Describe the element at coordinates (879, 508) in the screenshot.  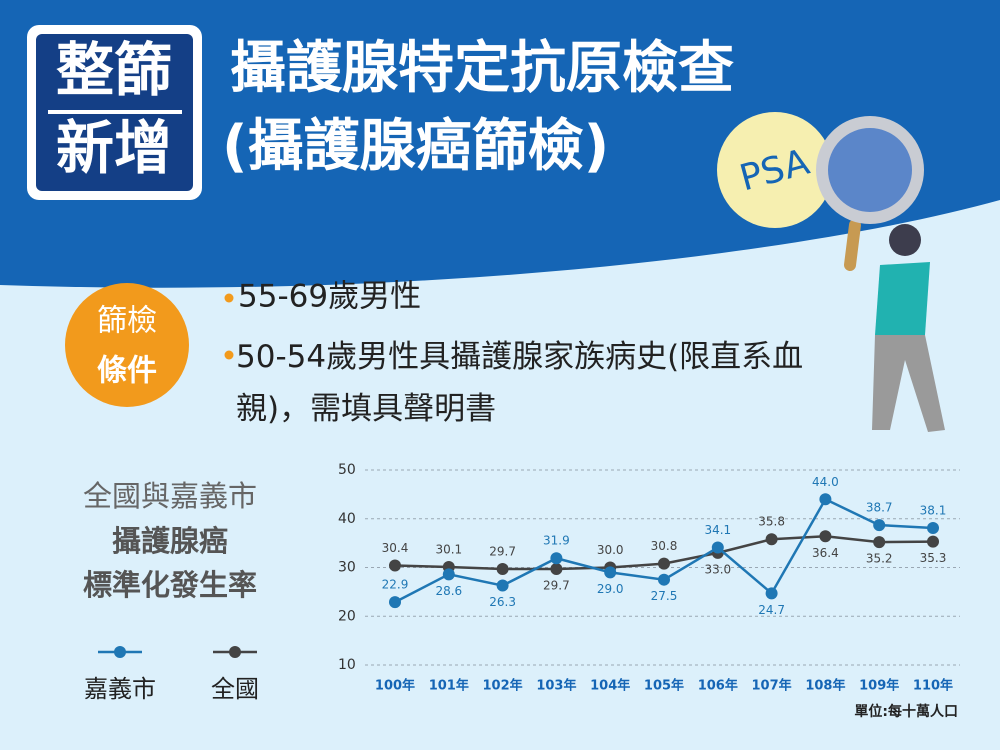
I see `data-label: 38.7` at that location.